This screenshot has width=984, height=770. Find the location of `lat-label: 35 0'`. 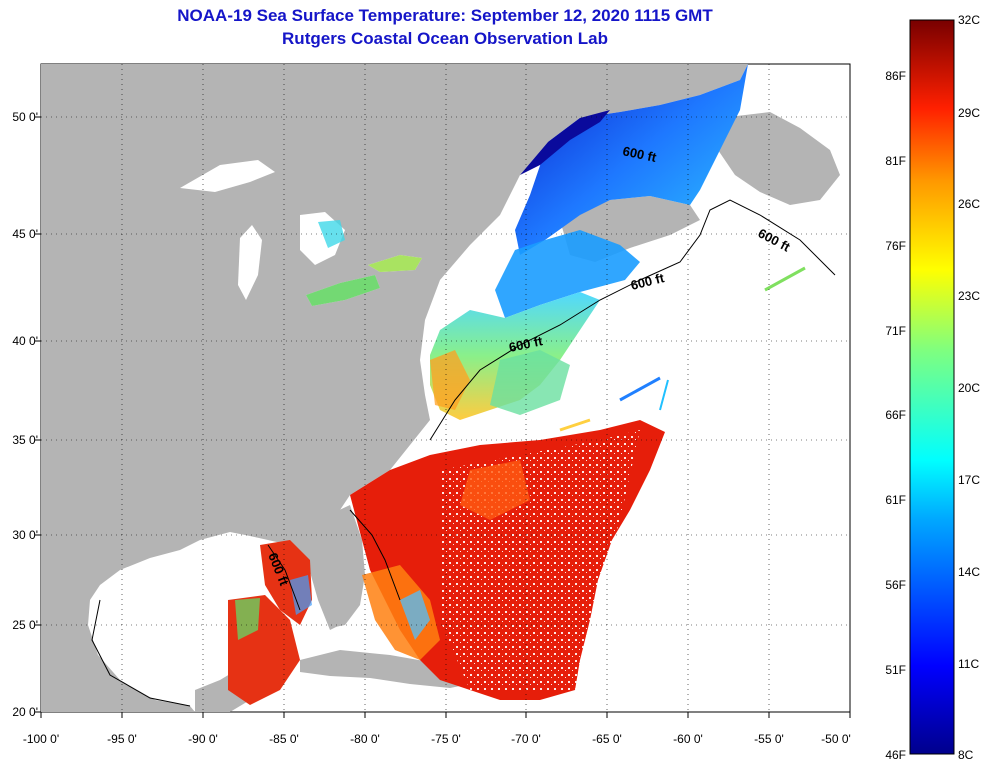

lat-label: 35 0' is located at coordinates (25, 440).